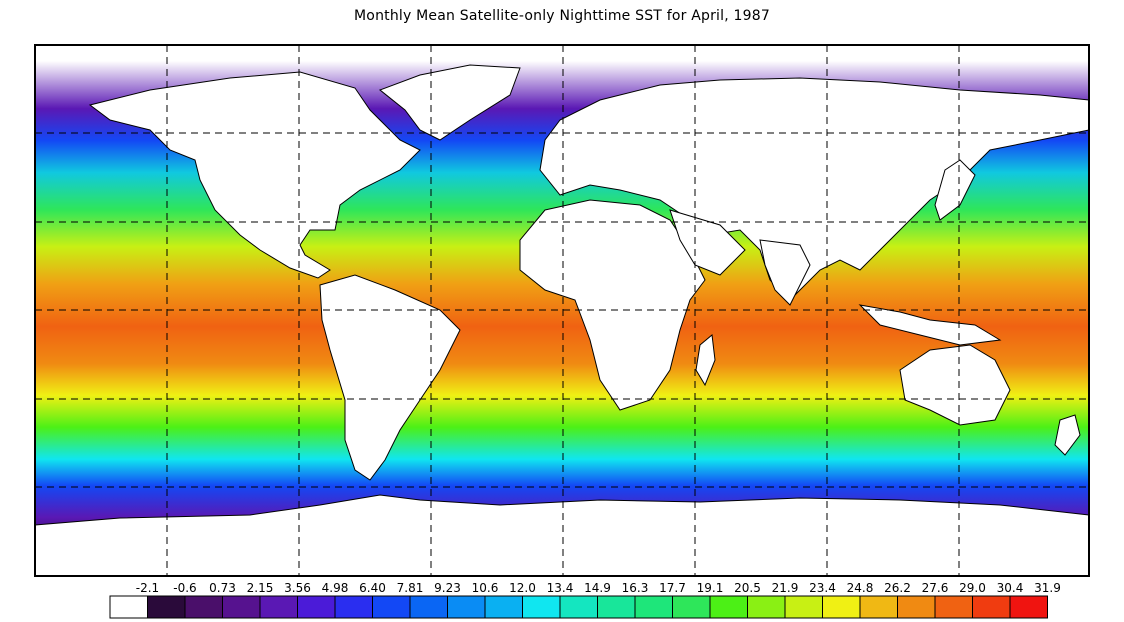 This screenshot has height=622, width=1124. I want to click on legend-tick-label: 24.8, so click(860, 588).